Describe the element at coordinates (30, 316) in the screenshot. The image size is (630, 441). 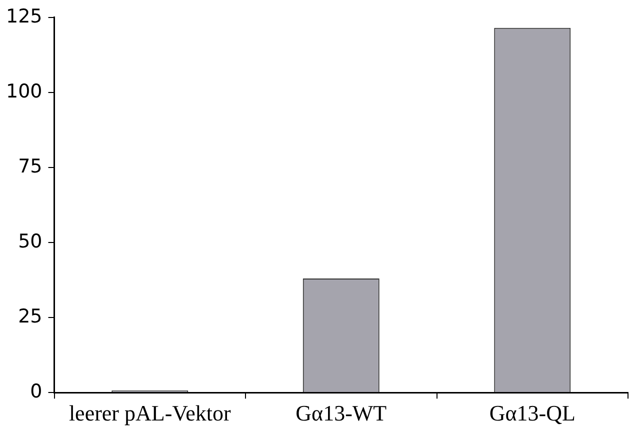
I see `y-tick-label: 25` at that location.